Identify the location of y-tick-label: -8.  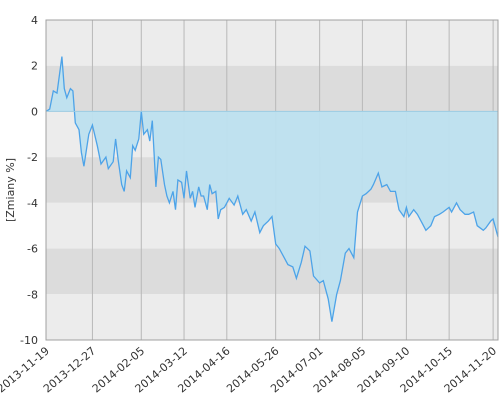
(32, 294).